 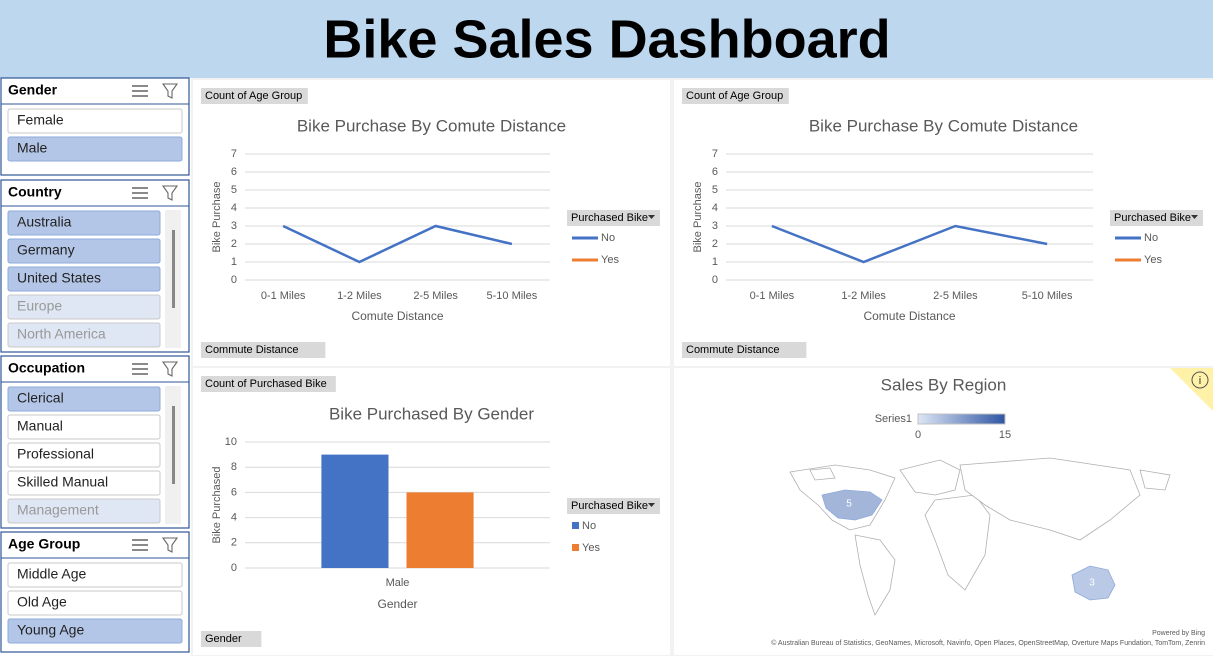 I want to click on slicer-item-label: Germany, so click(x=46, y=250).